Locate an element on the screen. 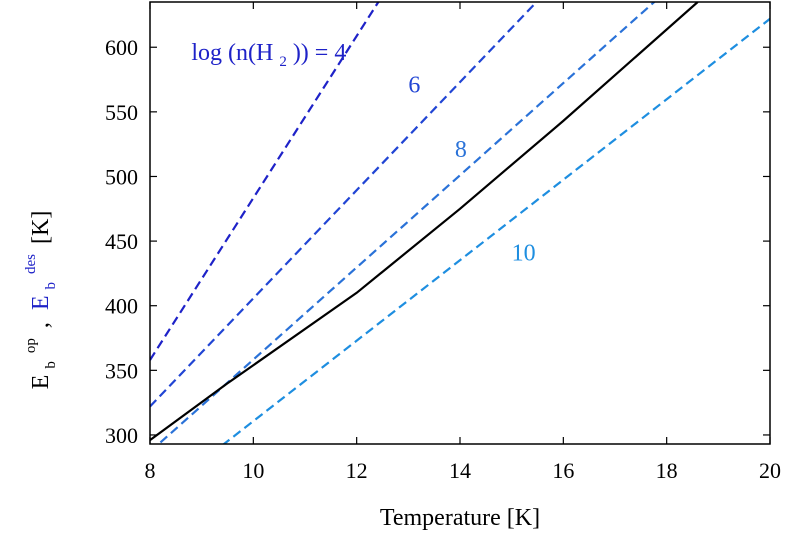 Image resolution: width=800 pixels, height=533 pixels. y-tick-label: 350 is located at coordinates (121, 370).